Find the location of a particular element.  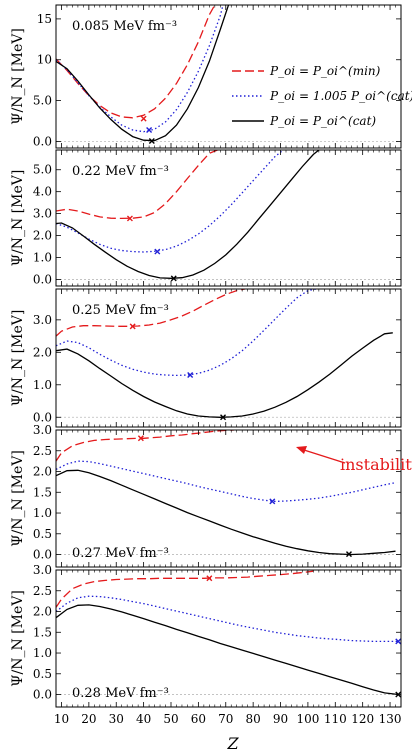

y-tick-label: 10 is located at coordinates (44, 60).